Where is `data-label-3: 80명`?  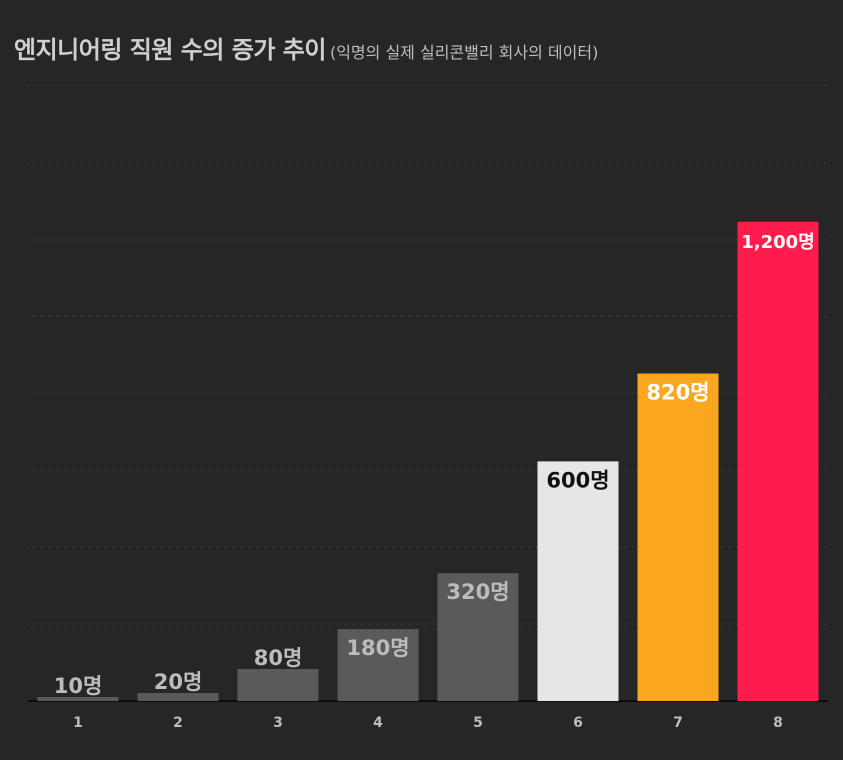 data-label-3: 80명 is located at coordinates (278, 658).